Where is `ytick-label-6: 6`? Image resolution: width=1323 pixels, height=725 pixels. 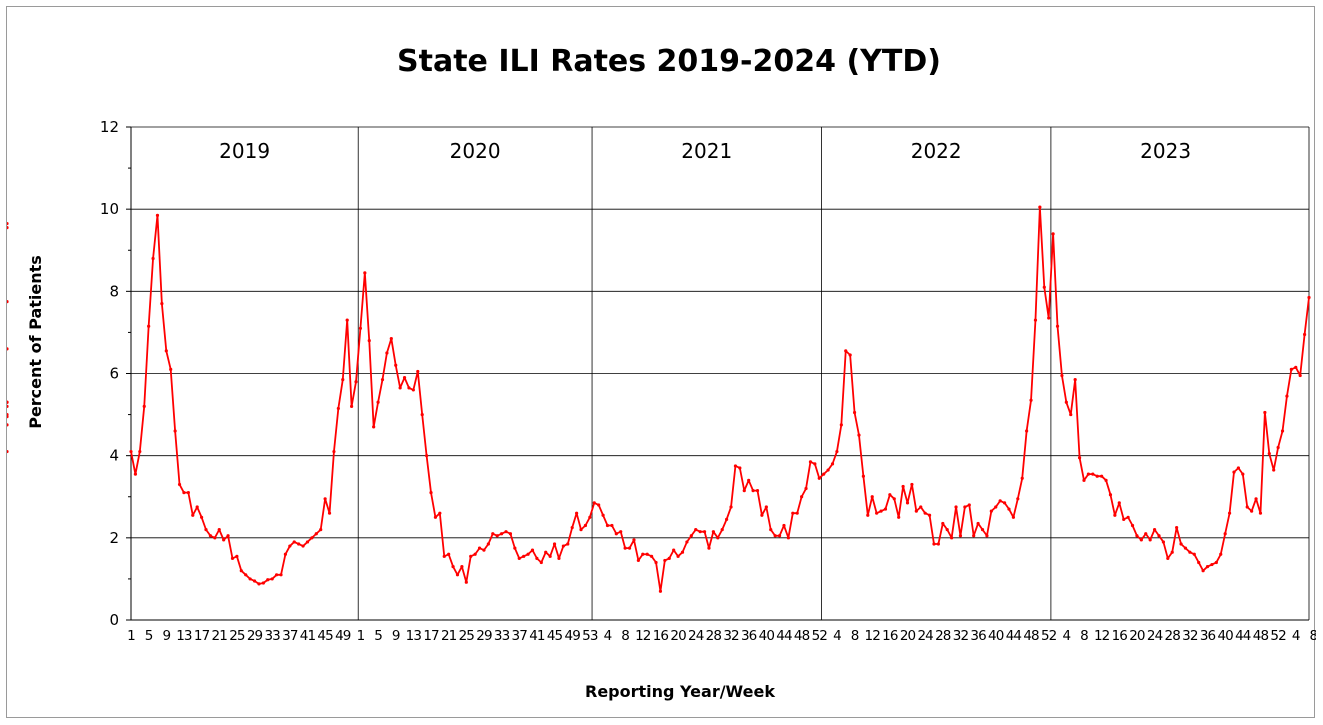
ytick-label-6: 6 is located at coordinates (114, 374).